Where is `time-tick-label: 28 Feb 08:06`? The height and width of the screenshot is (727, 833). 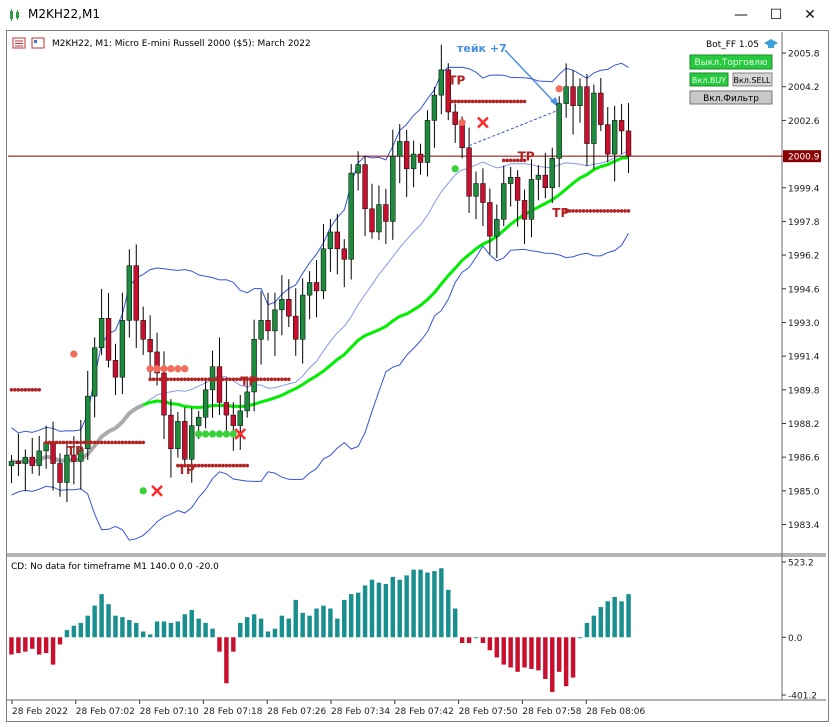 time-tick-label: 28 Feb 08:06 is located at coordinates (615, 712).